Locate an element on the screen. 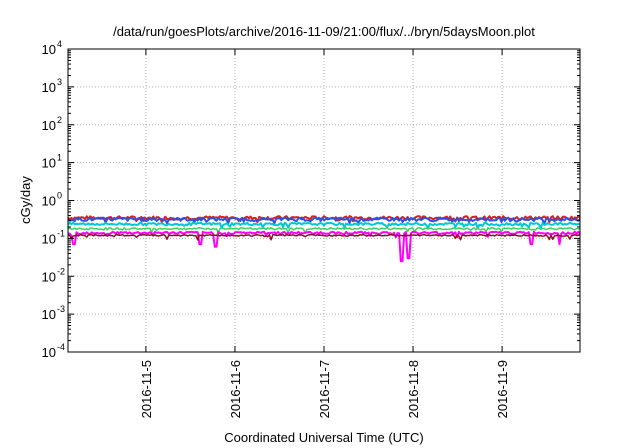  y-tick-label: 10 -1 is located at coordinates (53, 237).